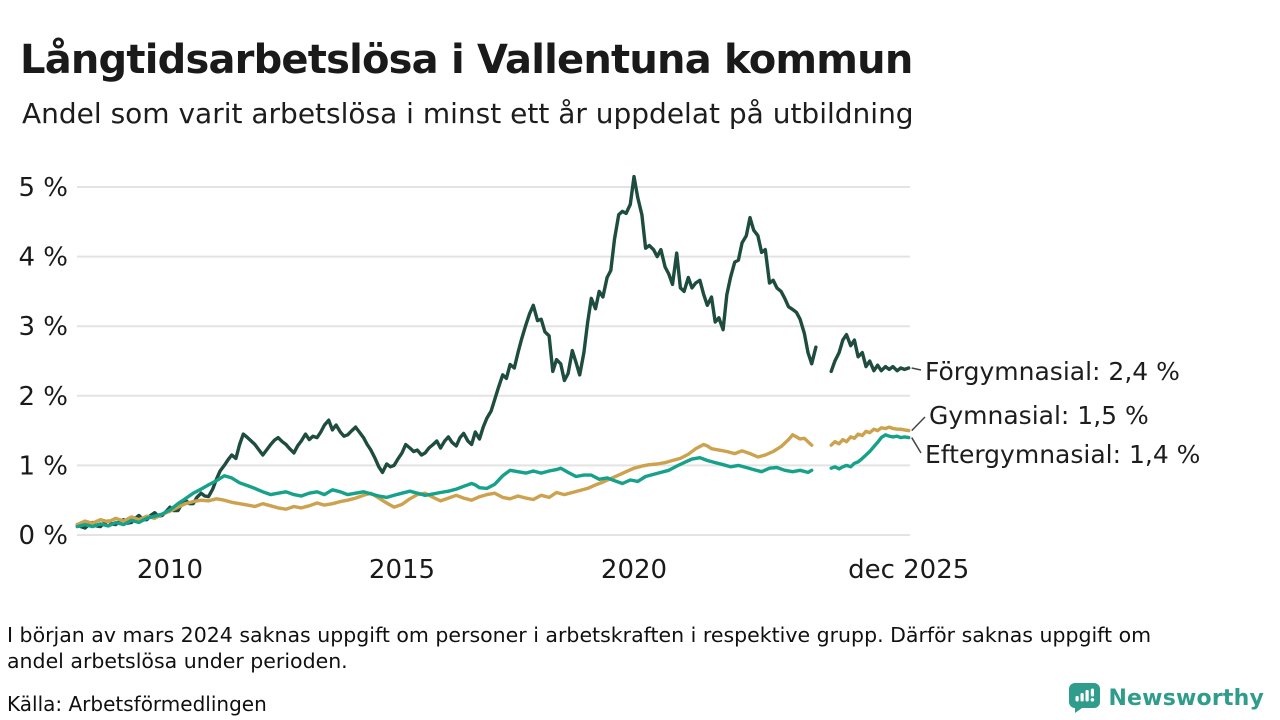 This screenshot has width=1280, height=720. Describe the element at coordinates (170, 570) in the screenshot. I see `x-tick-label: 2010` at that location.